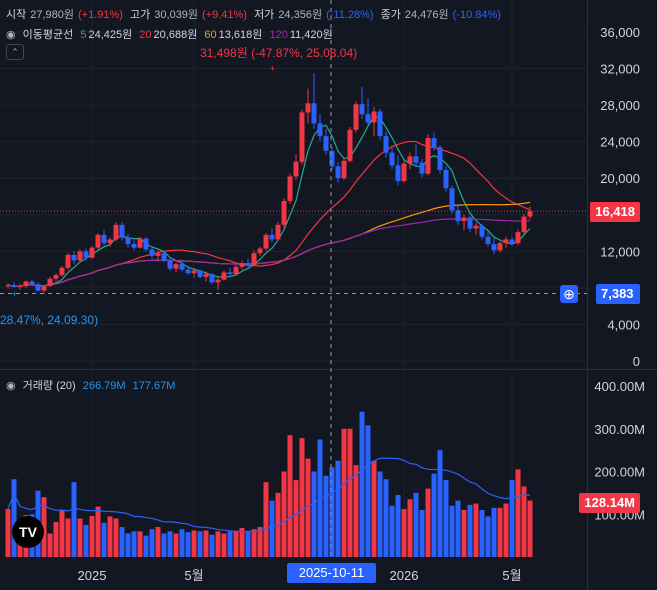 Image resolution: width=657 pixels, height=590 pixels. Describe the element at coordinates (175, 35) in the screenshot. I see `ma20-value: 20,688원` at that location.